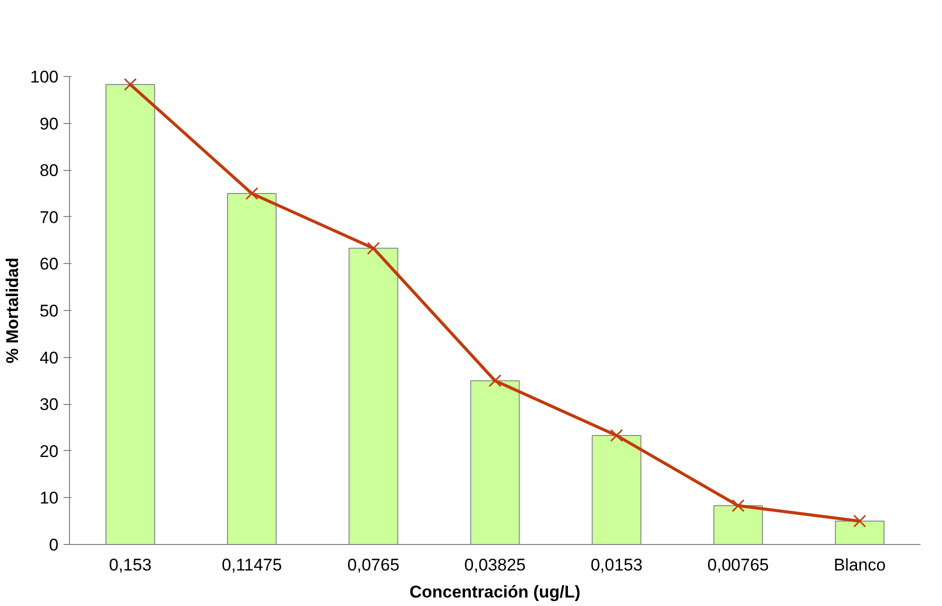 Image resolution: width=942 pixels, height=606 pixels. What do you see at coordinates (49, 170) in the screenshot?
I see `y-tick-label: 80` at bounding box center [49, 170].